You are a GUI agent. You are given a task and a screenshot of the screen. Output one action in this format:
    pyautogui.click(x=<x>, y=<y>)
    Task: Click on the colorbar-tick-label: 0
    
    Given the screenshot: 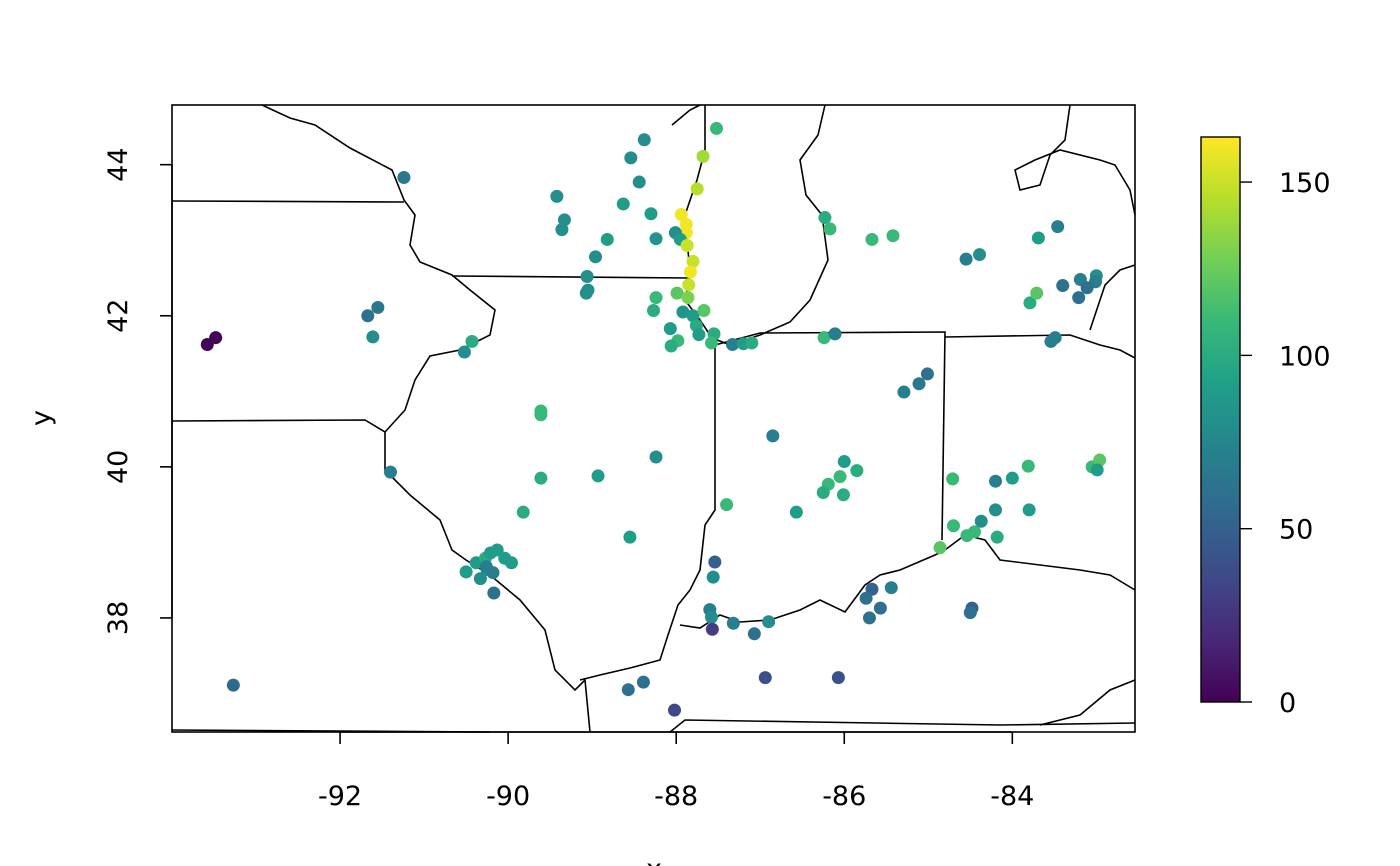 What is the action you would take?
    pyautogui.click(x=1287, y=703)
    